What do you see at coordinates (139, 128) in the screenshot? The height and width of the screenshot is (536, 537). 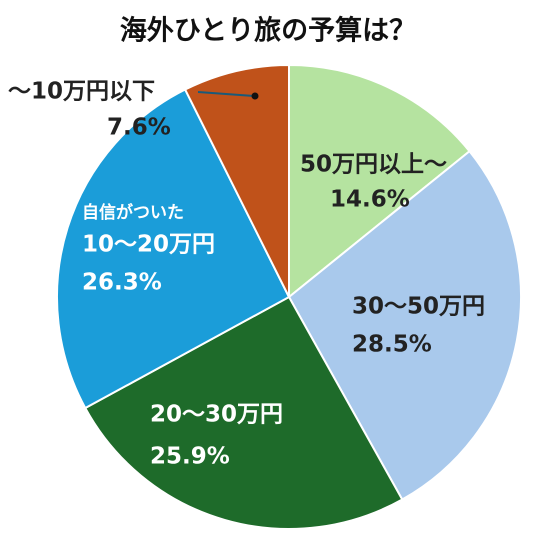 I see `value-label: 7.6%` at bounding box center [139, 128].